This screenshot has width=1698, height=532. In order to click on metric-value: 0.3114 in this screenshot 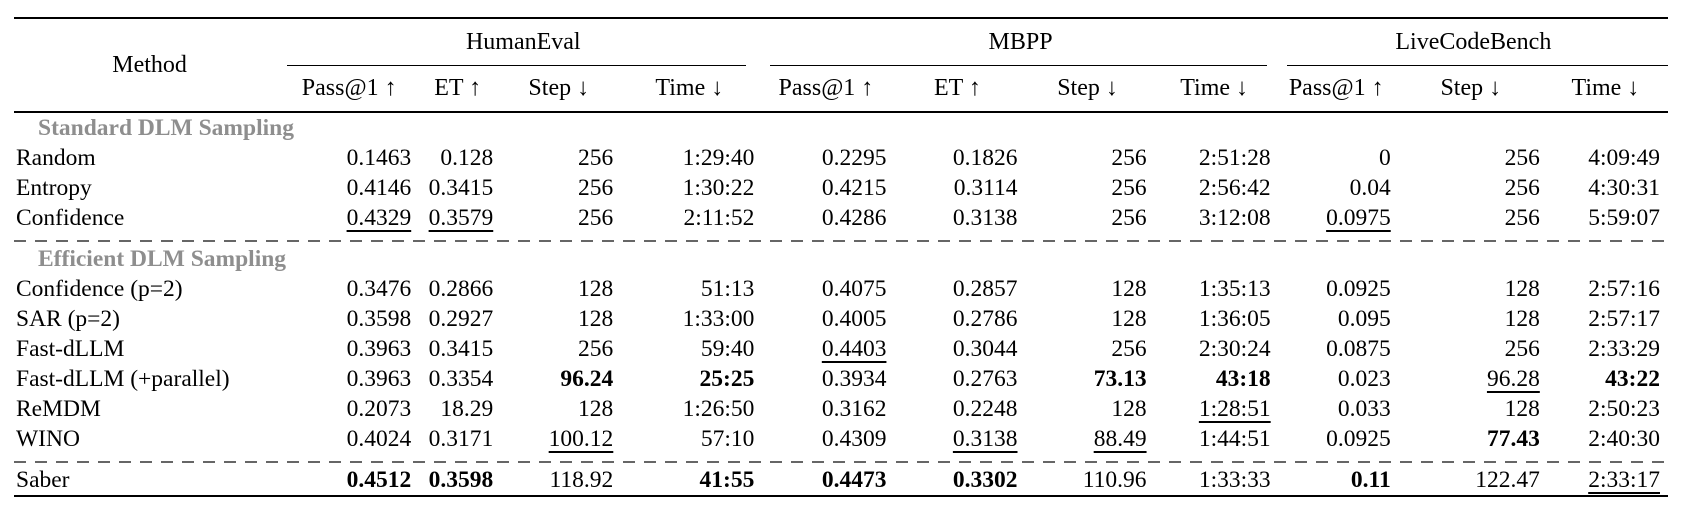, I will do `click(985, 187)`.